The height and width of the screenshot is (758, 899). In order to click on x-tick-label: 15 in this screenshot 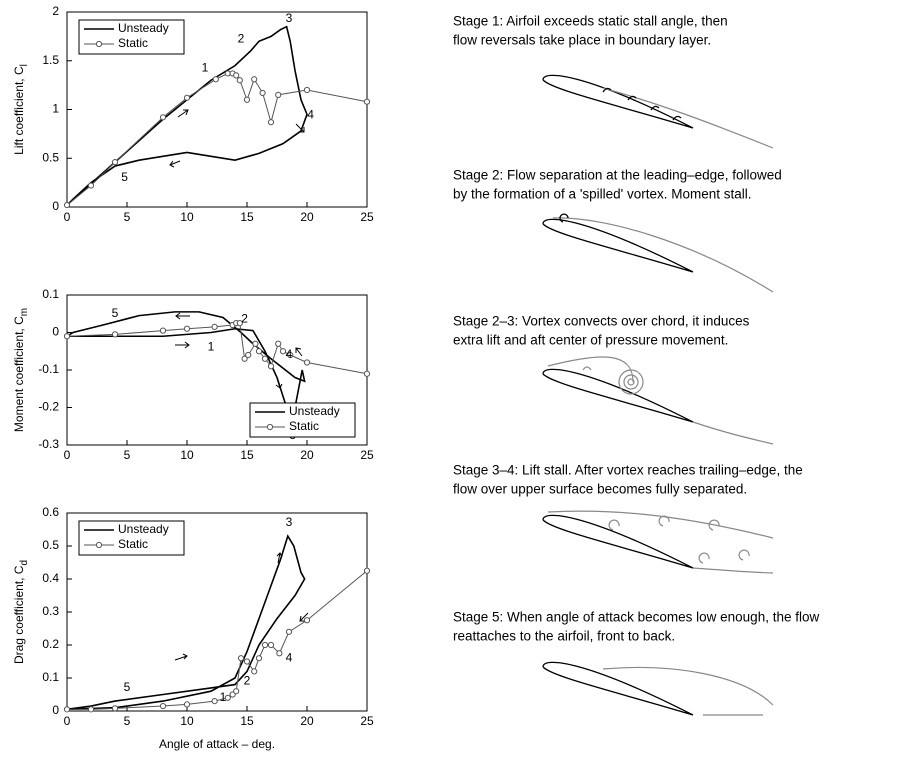, I will do `click(247, 455)`.